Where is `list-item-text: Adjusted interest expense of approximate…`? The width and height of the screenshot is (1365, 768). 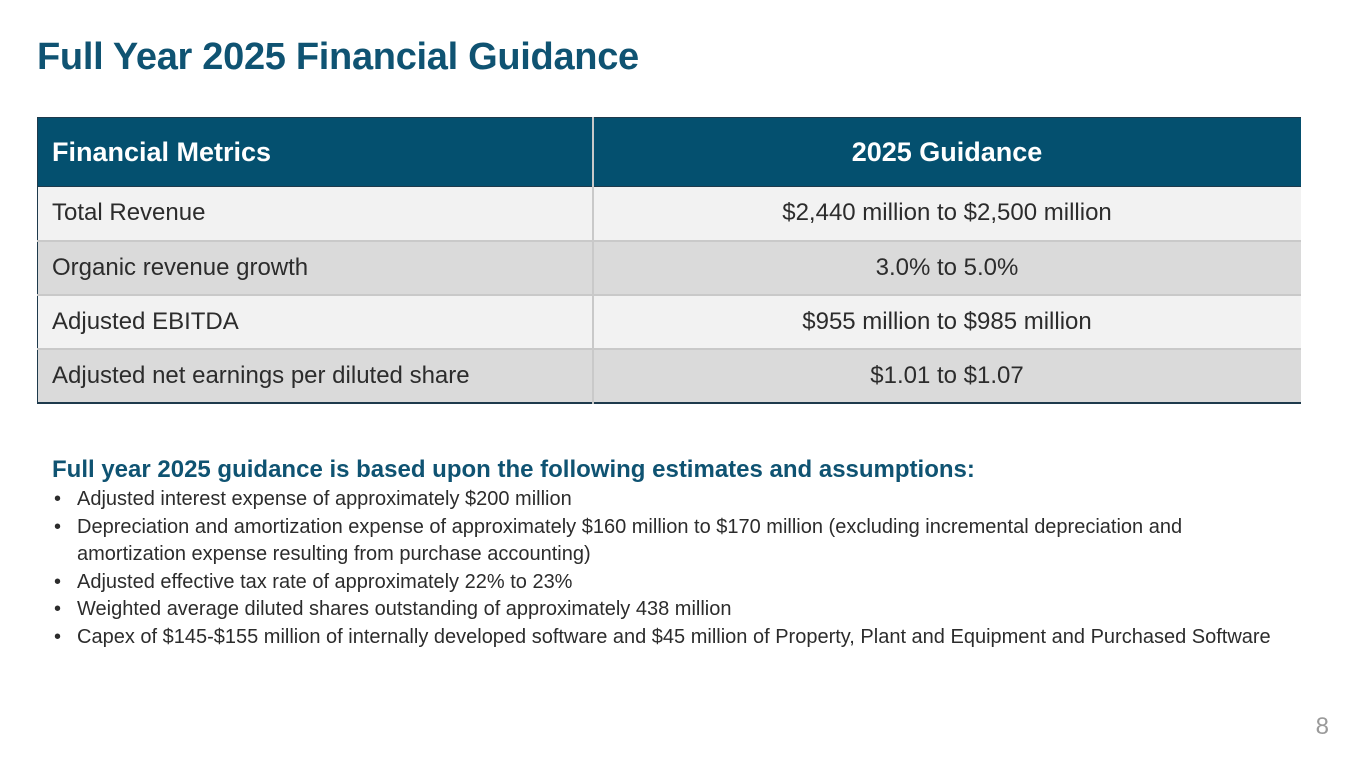 list-item-text: Adjusted interest expense of approximate… is located at coordinates (324, 499).